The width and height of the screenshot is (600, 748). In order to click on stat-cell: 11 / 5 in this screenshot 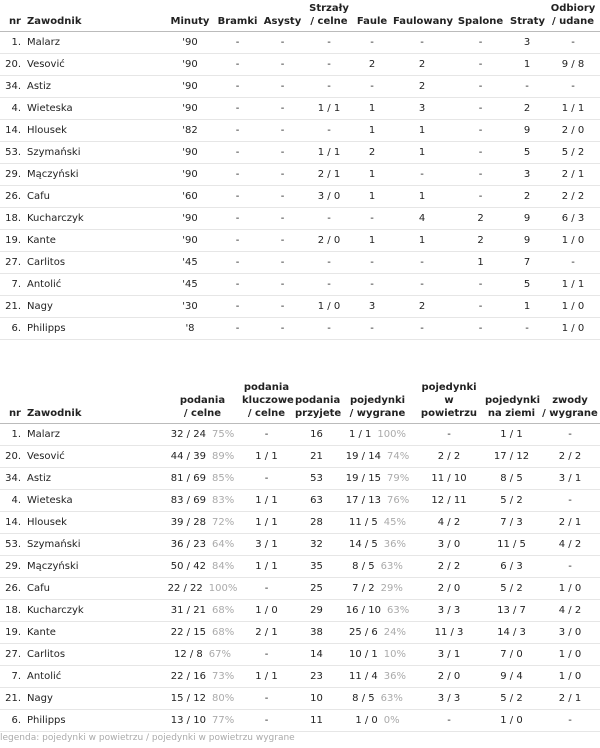, I will do `click(511, 544)`.